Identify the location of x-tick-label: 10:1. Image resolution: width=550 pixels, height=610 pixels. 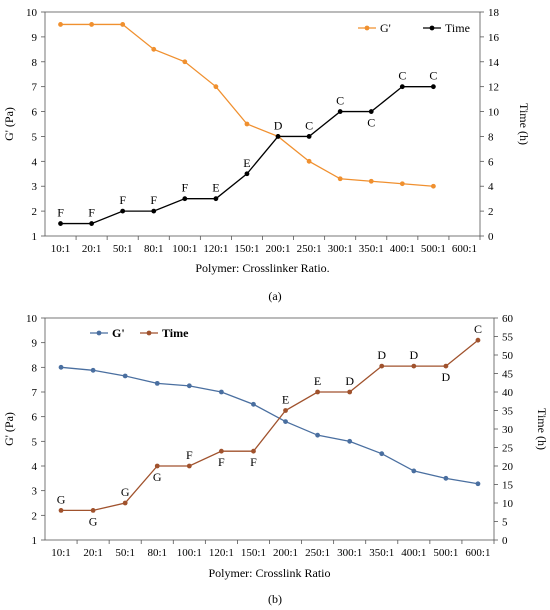
(61, 553).